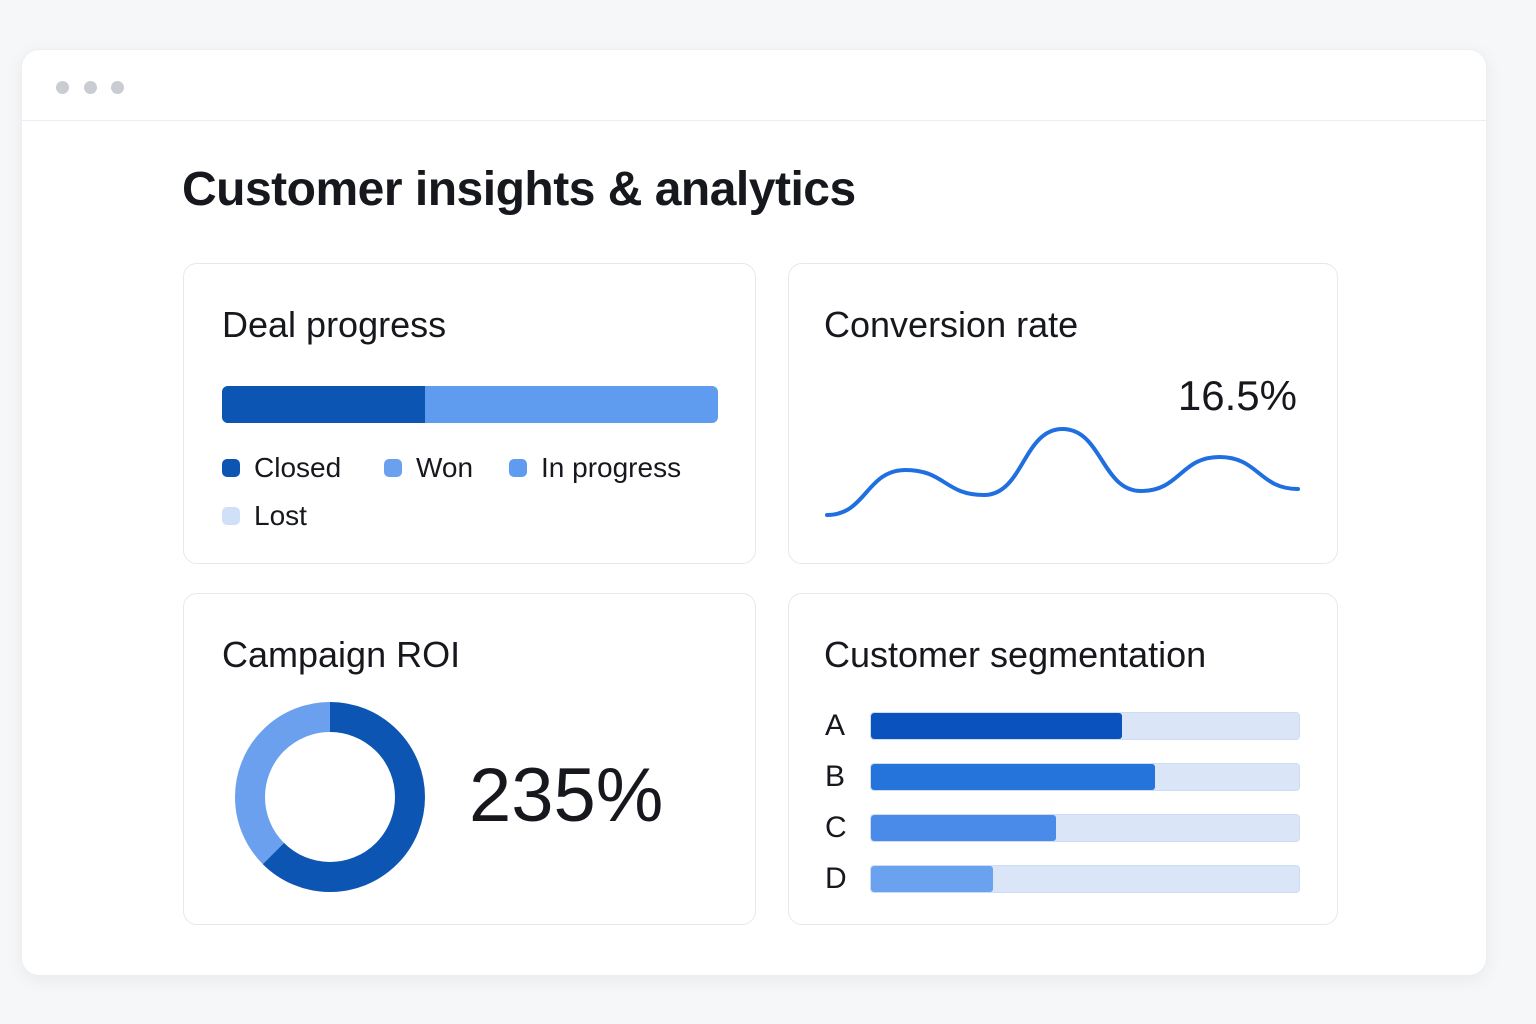 This screenshot has width=1536, height=1024. I want to click on segment-row-d: D, so click(1062, 879).